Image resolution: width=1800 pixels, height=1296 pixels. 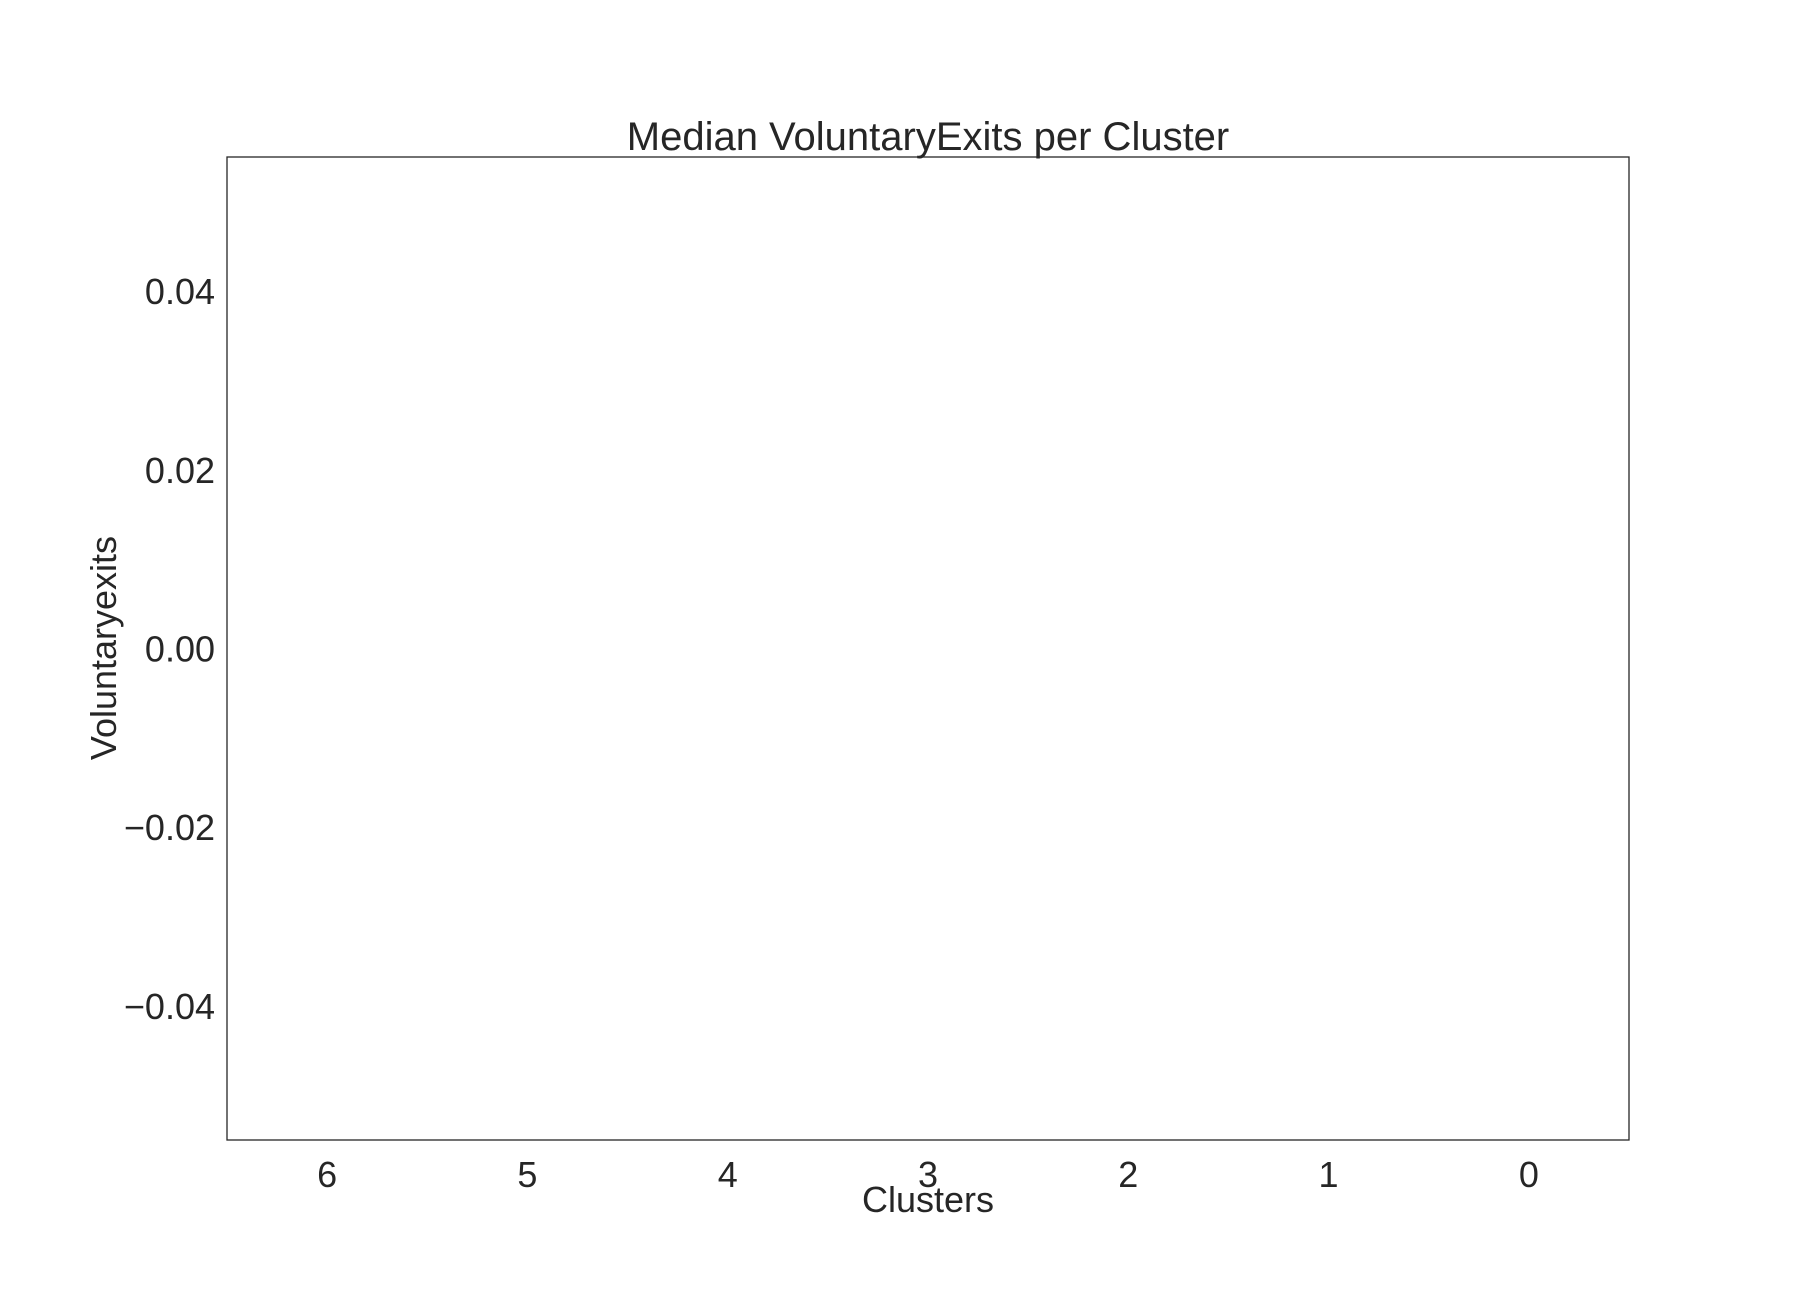 What do you see at coordinates (180, 291) in the screenshot?
I see `y-tick-label: 0.04` at bounding box center [180, 291].